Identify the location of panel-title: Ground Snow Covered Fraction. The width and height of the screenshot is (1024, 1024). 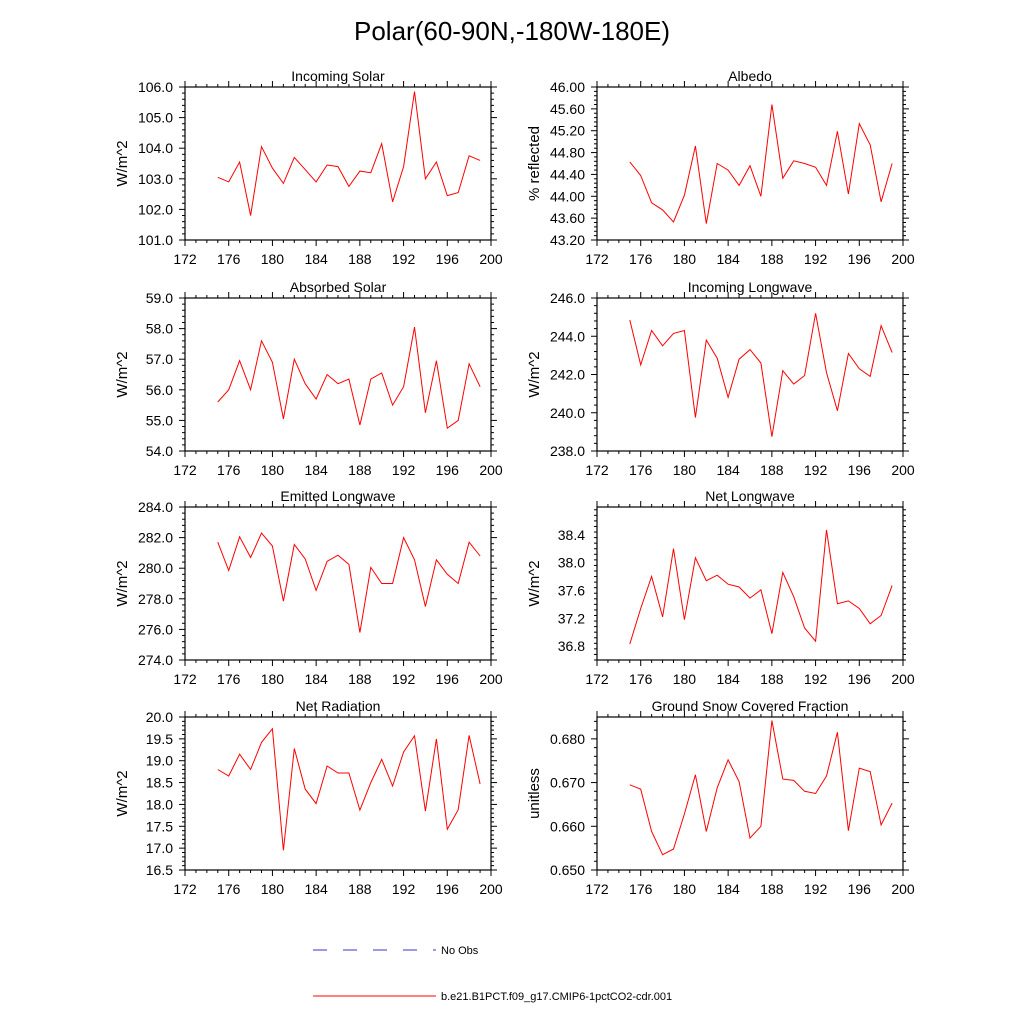
(750, 706).